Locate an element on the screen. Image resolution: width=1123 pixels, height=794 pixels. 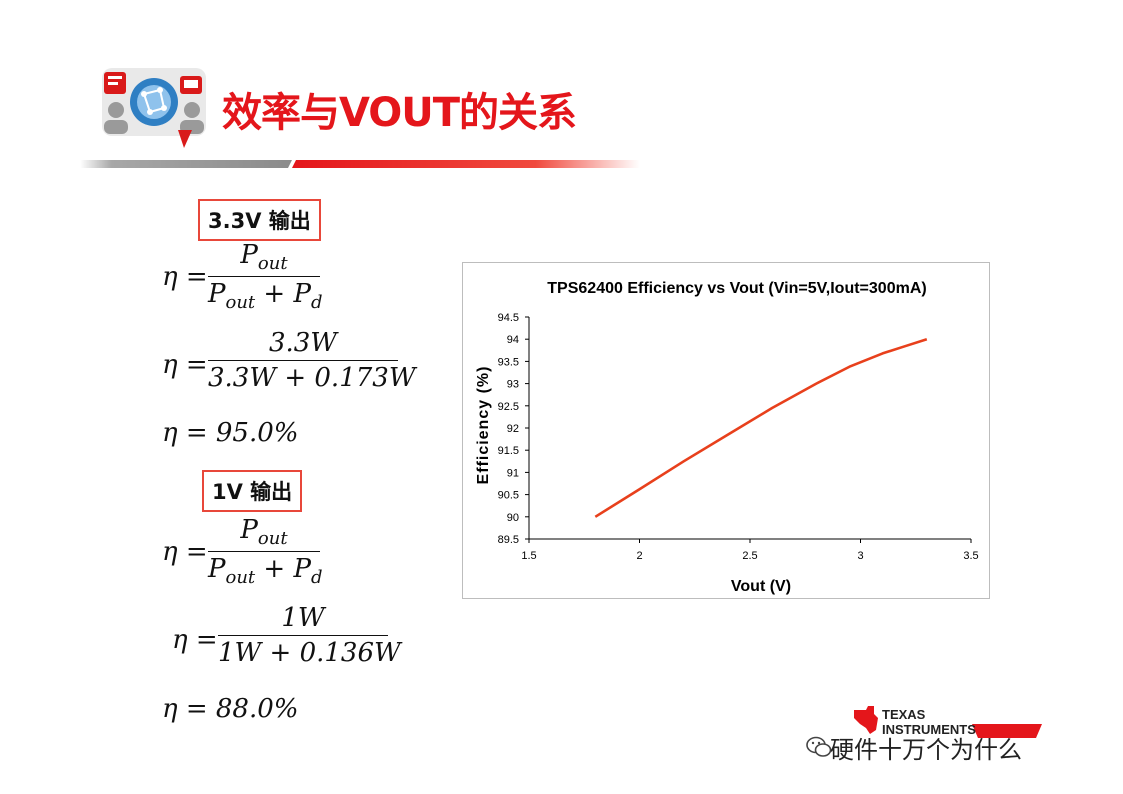
eq-numerator: 3.3W is located at coordinates (303, 343).